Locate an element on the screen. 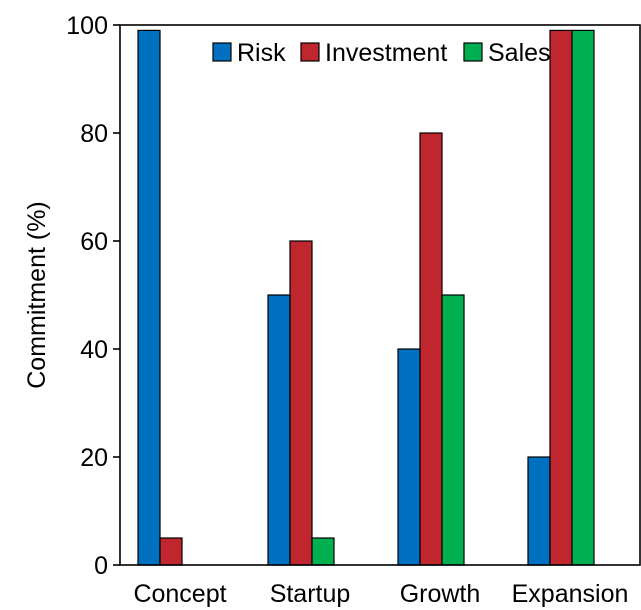  bar-investment-growth is located at coordinates (431, 349).